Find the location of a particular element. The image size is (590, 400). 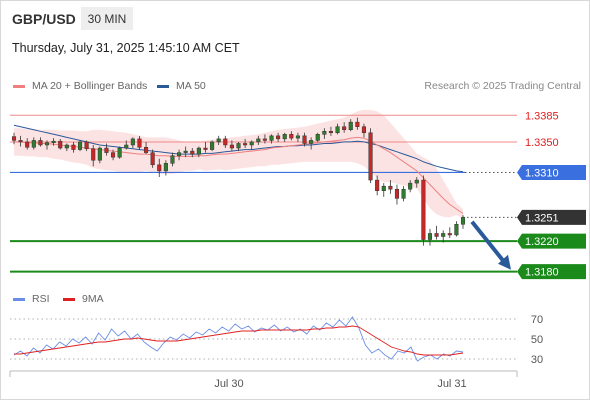

legend-ma50: MA 50 is located at coordinates (181, 86).